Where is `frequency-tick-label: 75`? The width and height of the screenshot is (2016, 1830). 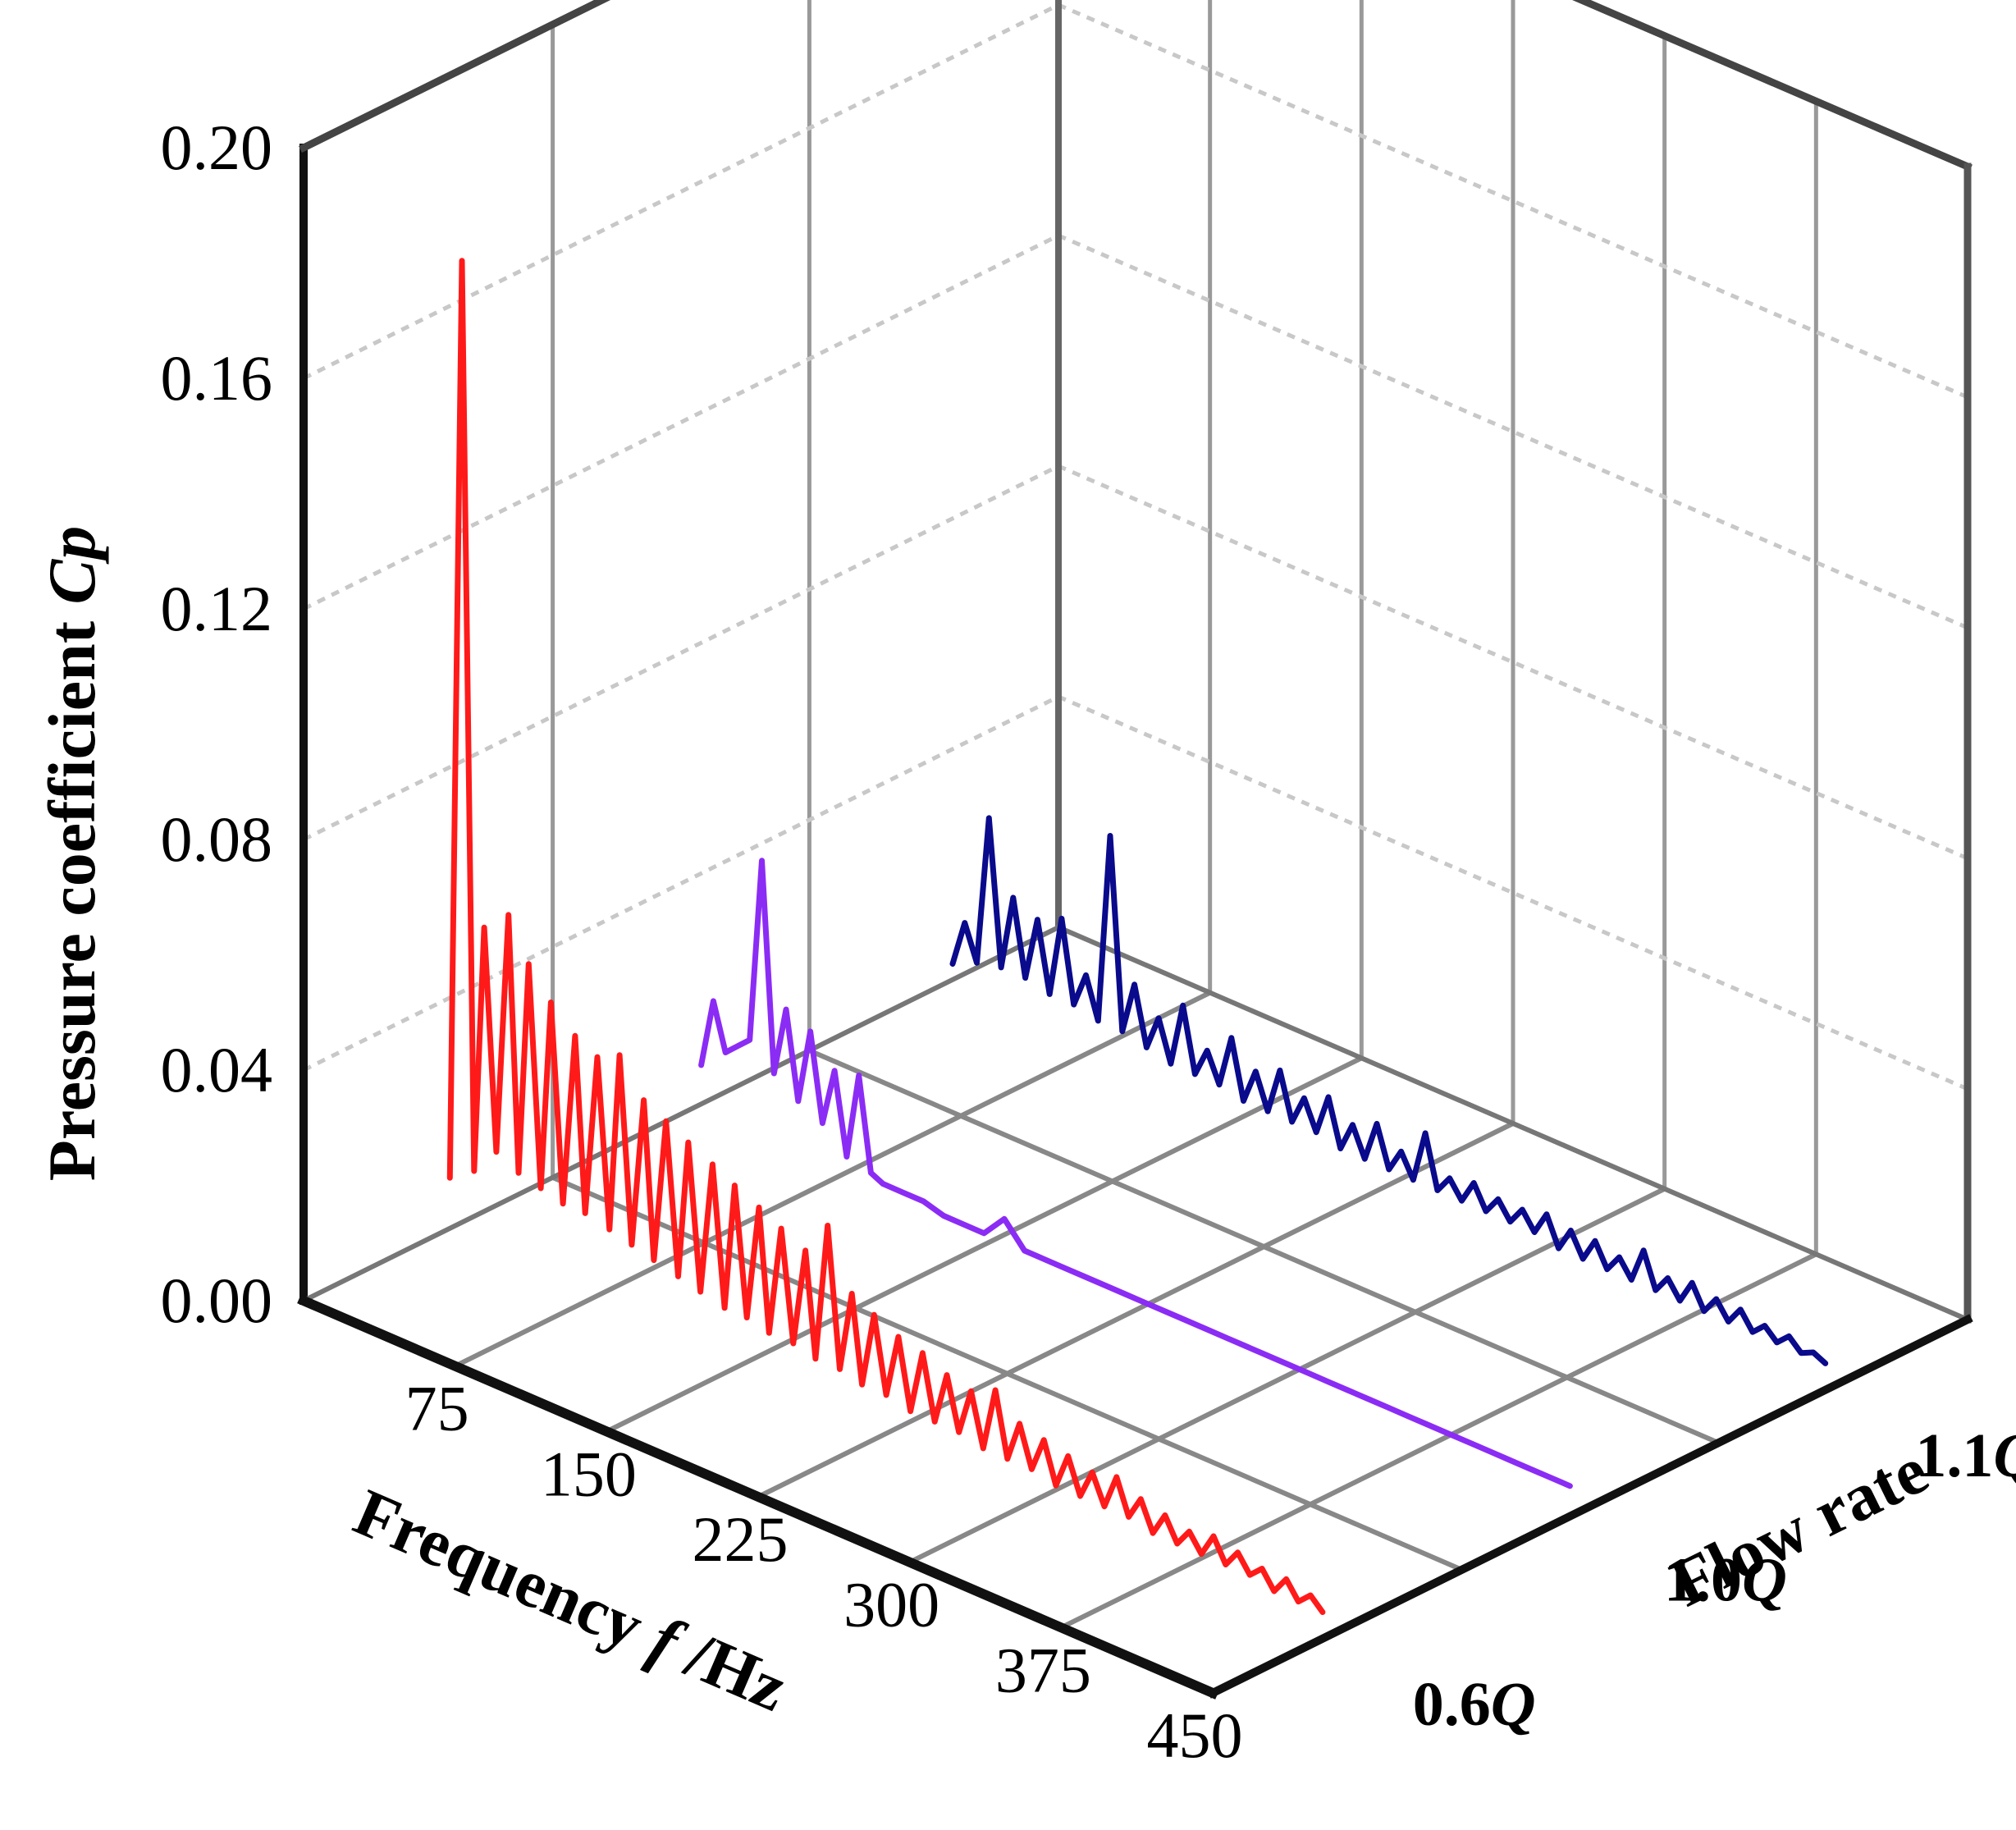
frequency-tick-label: 75 is located at coordinates (437, 1408).